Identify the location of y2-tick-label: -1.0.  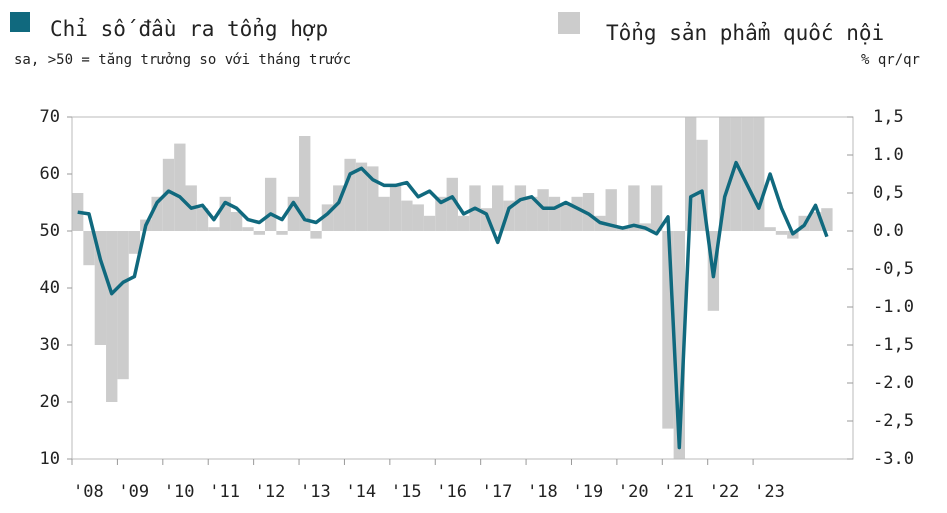
(893, 307).